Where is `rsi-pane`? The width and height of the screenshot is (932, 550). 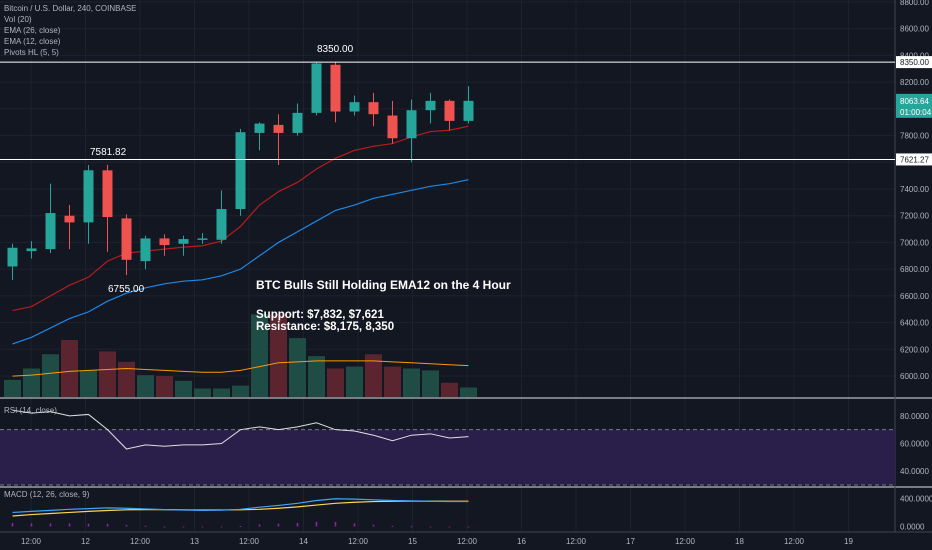 rsi-pane is located at coordinates (447, 447).